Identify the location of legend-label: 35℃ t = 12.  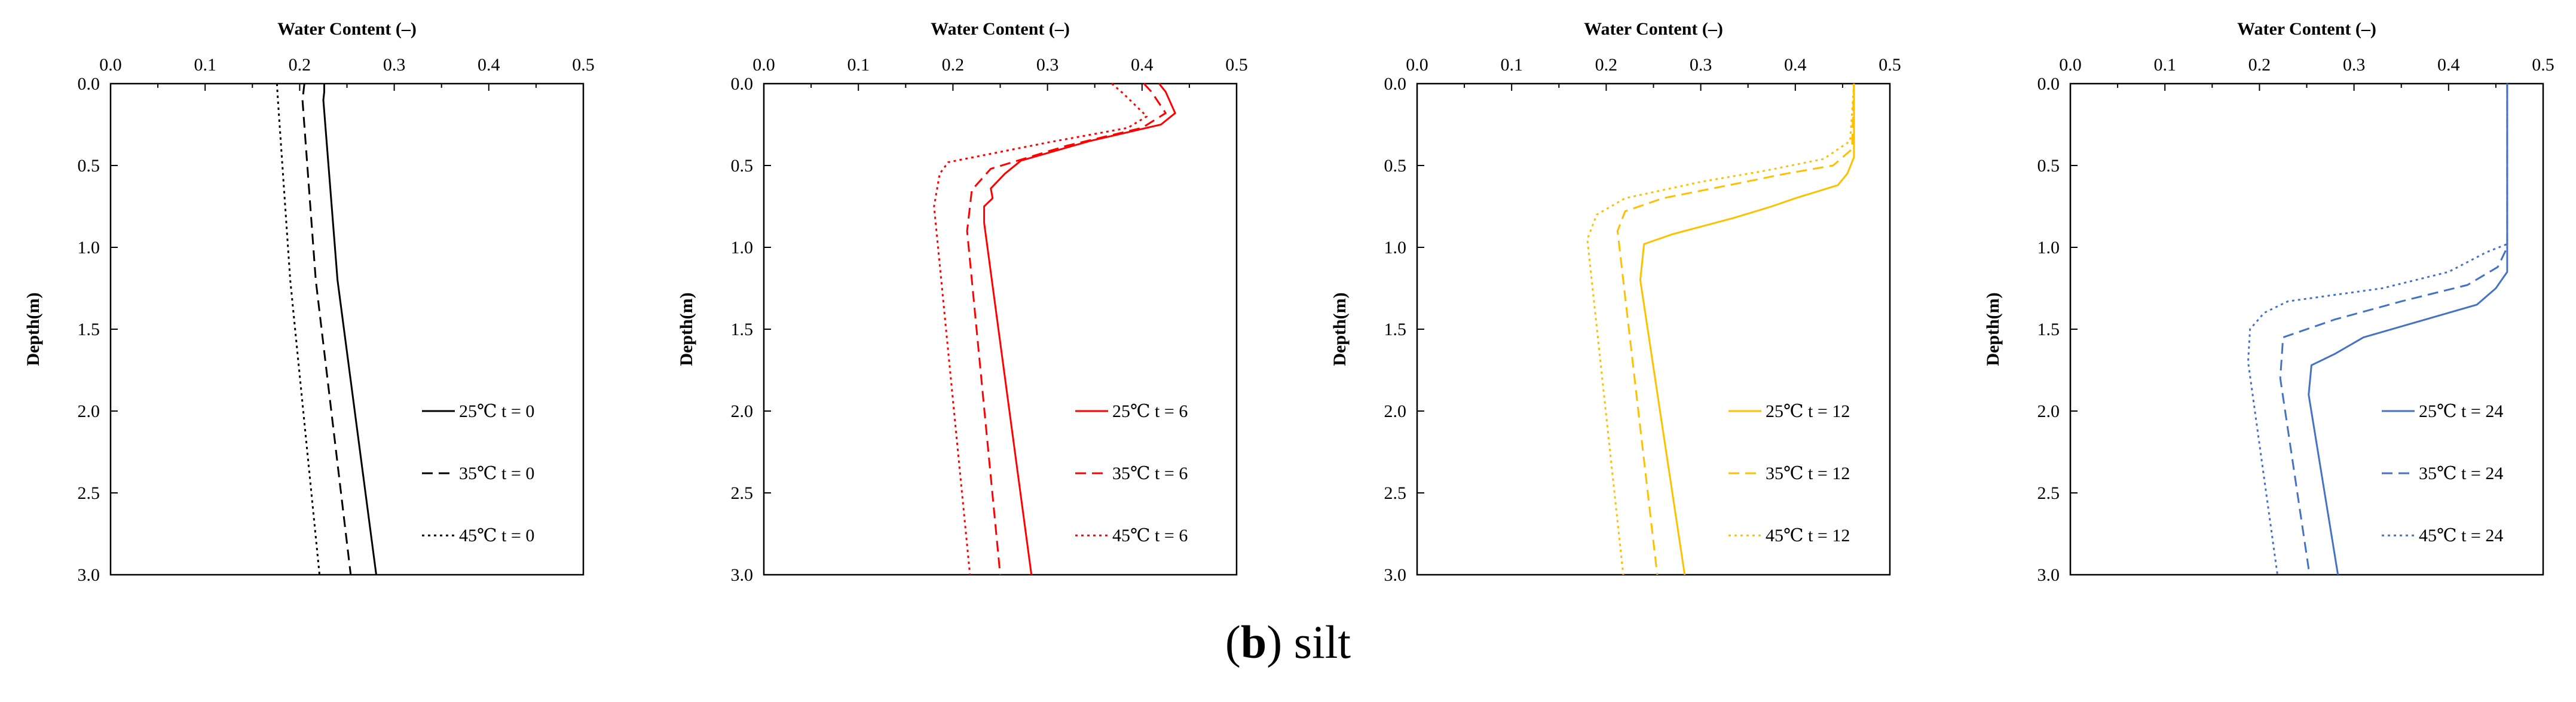
(1808, 473).